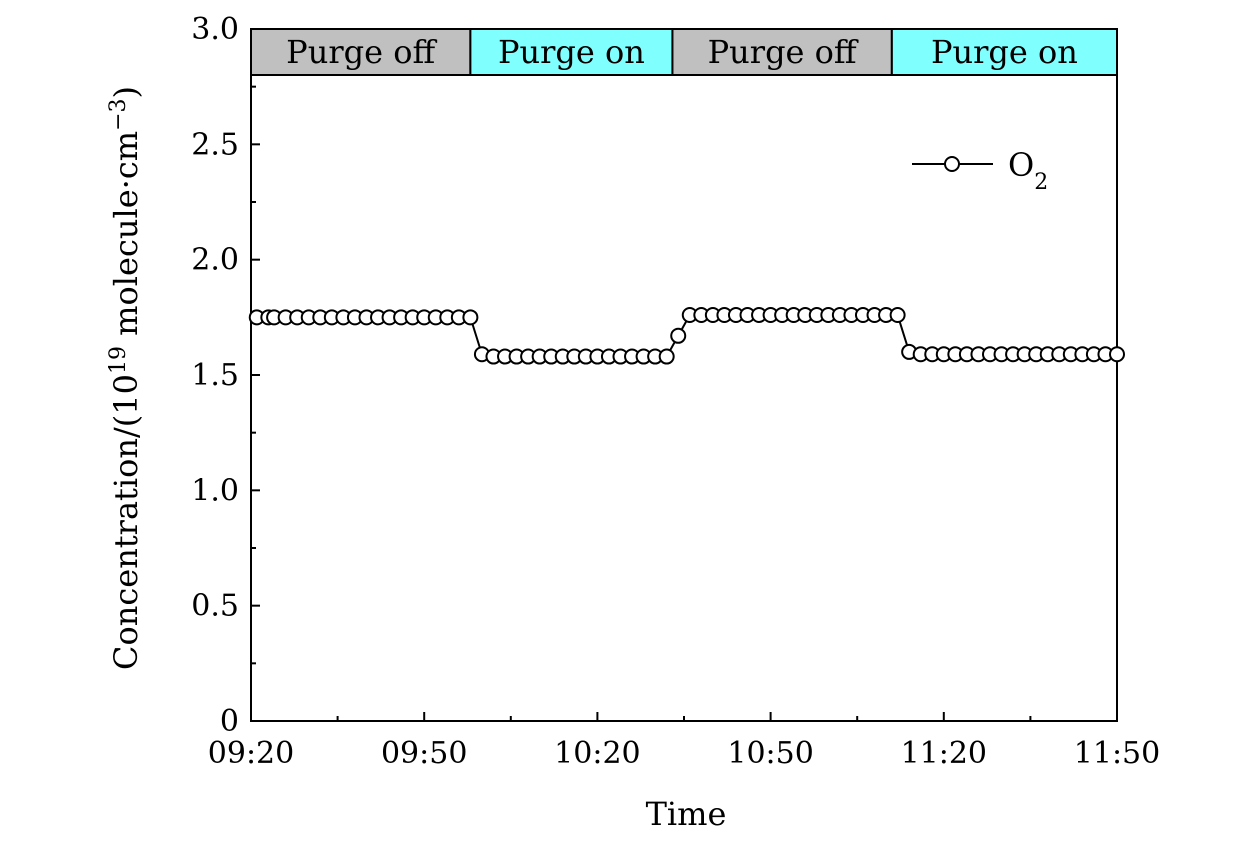  What do you see at coordinates (944, 753) in the screenshot?
I see `x-tick-label: 11:20` at bounding box center [944, 753].